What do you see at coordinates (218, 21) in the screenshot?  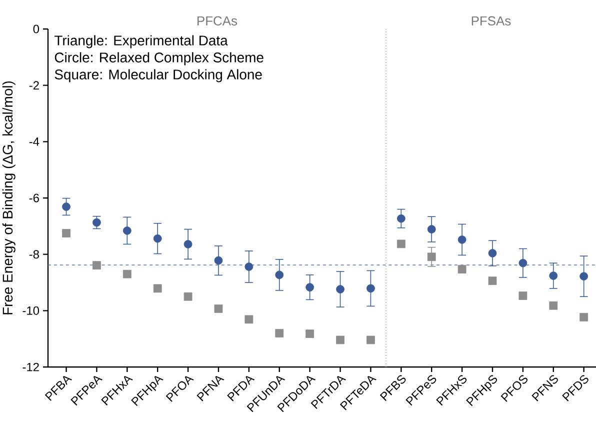 I see `text: PFCAs` at bounding box center [218, 21].